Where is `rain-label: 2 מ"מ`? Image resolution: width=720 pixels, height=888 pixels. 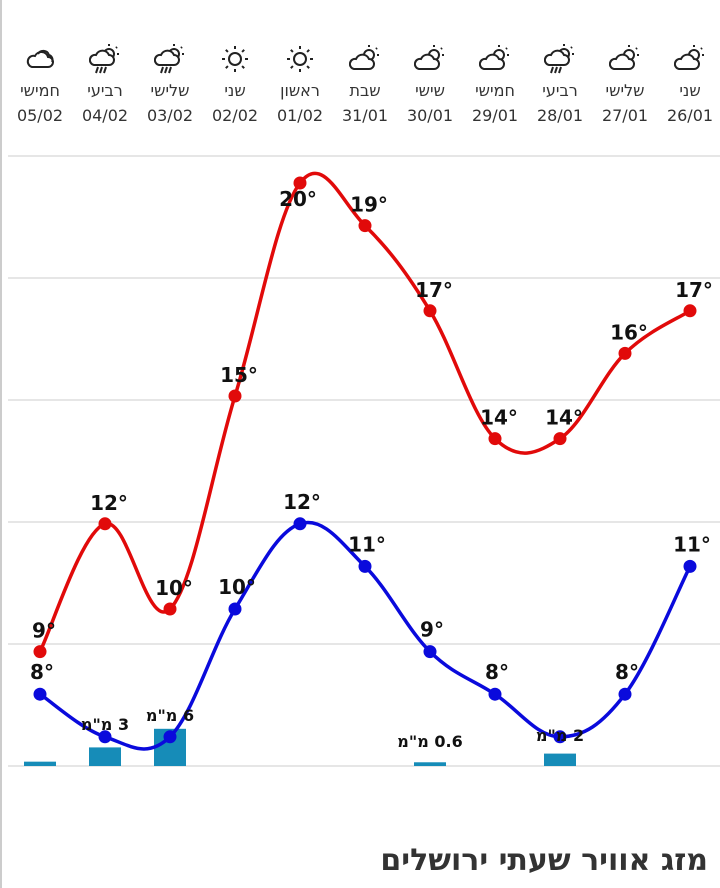
rain-label: 2 מ"מ is located at coordinates (560, 735).